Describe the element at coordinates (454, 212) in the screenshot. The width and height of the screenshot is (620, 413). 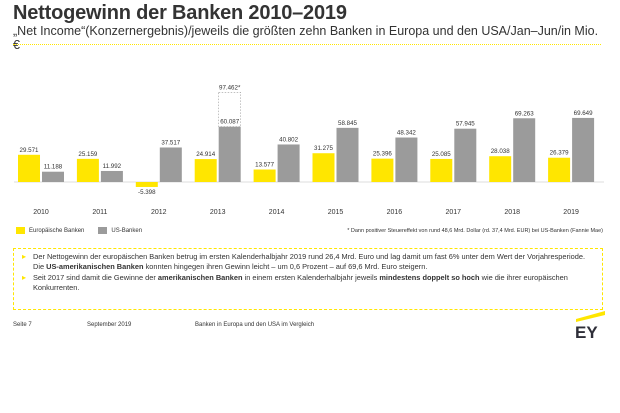
I see `x-tick-label-2017: 2017` at that location.